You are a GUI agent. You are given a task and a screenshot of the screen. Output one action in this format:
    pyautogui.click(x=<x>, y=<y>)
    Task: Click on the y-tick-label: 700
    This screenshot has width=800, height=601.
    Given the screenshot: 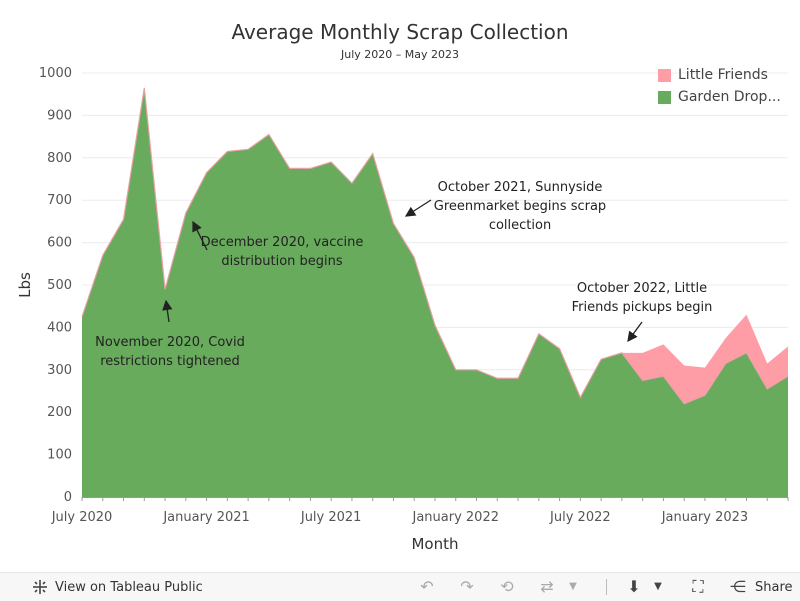 What is the action you would take?
    pyautogui.click(x=59, y=200)
    